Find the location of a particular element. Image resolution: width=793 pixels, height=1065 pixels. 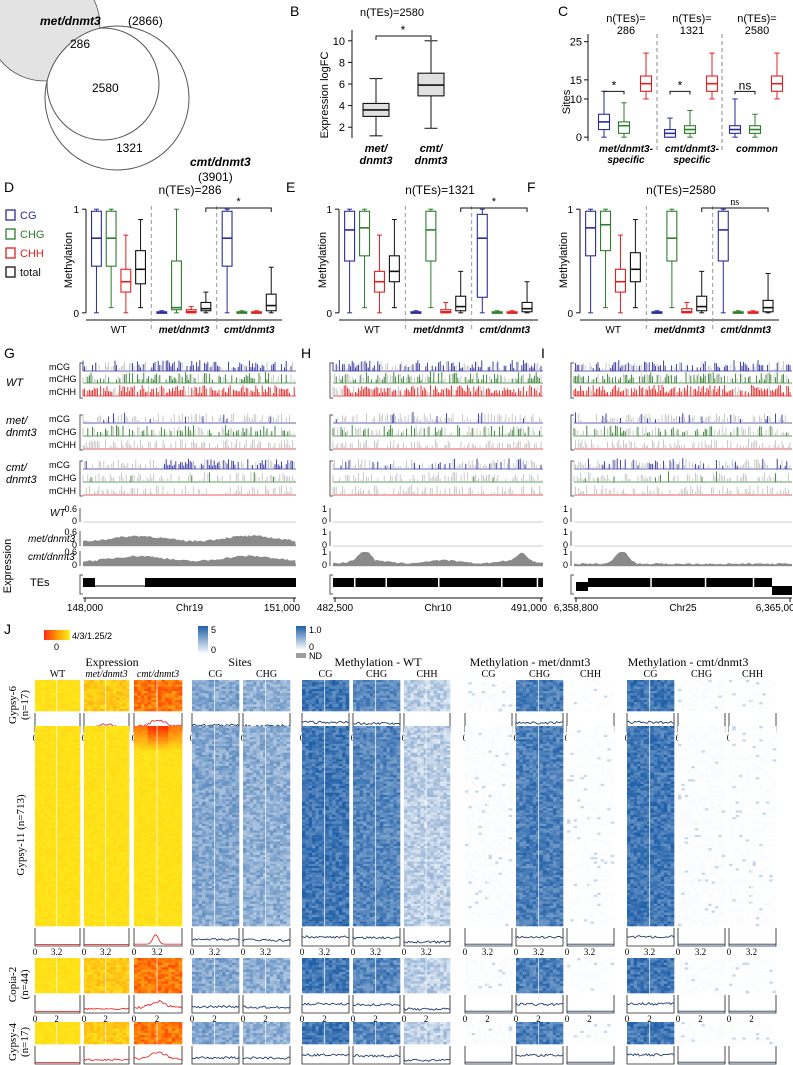

panel-label-d: D is located at coordinates (9, 187).